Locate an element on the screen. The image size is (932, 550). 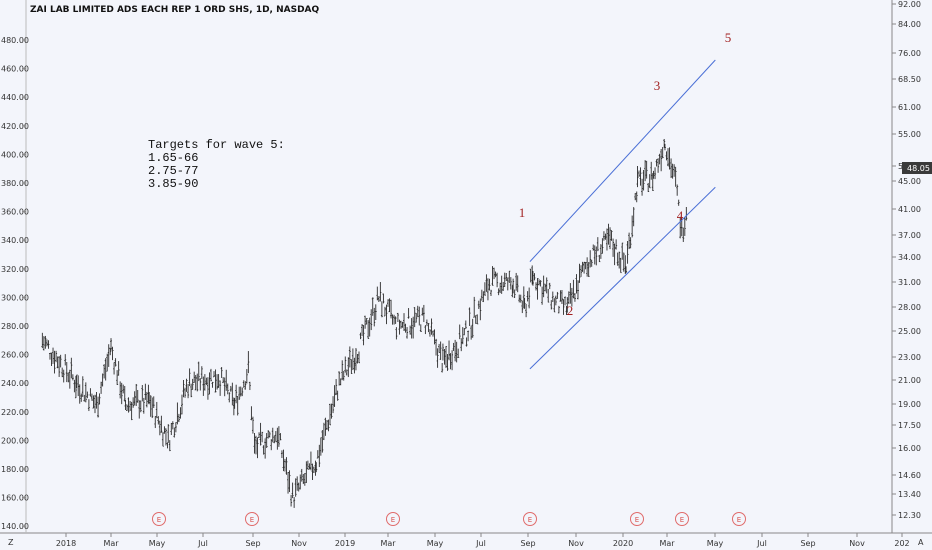
right-tick-label: 12.30 is located at coordinates (909, 515).